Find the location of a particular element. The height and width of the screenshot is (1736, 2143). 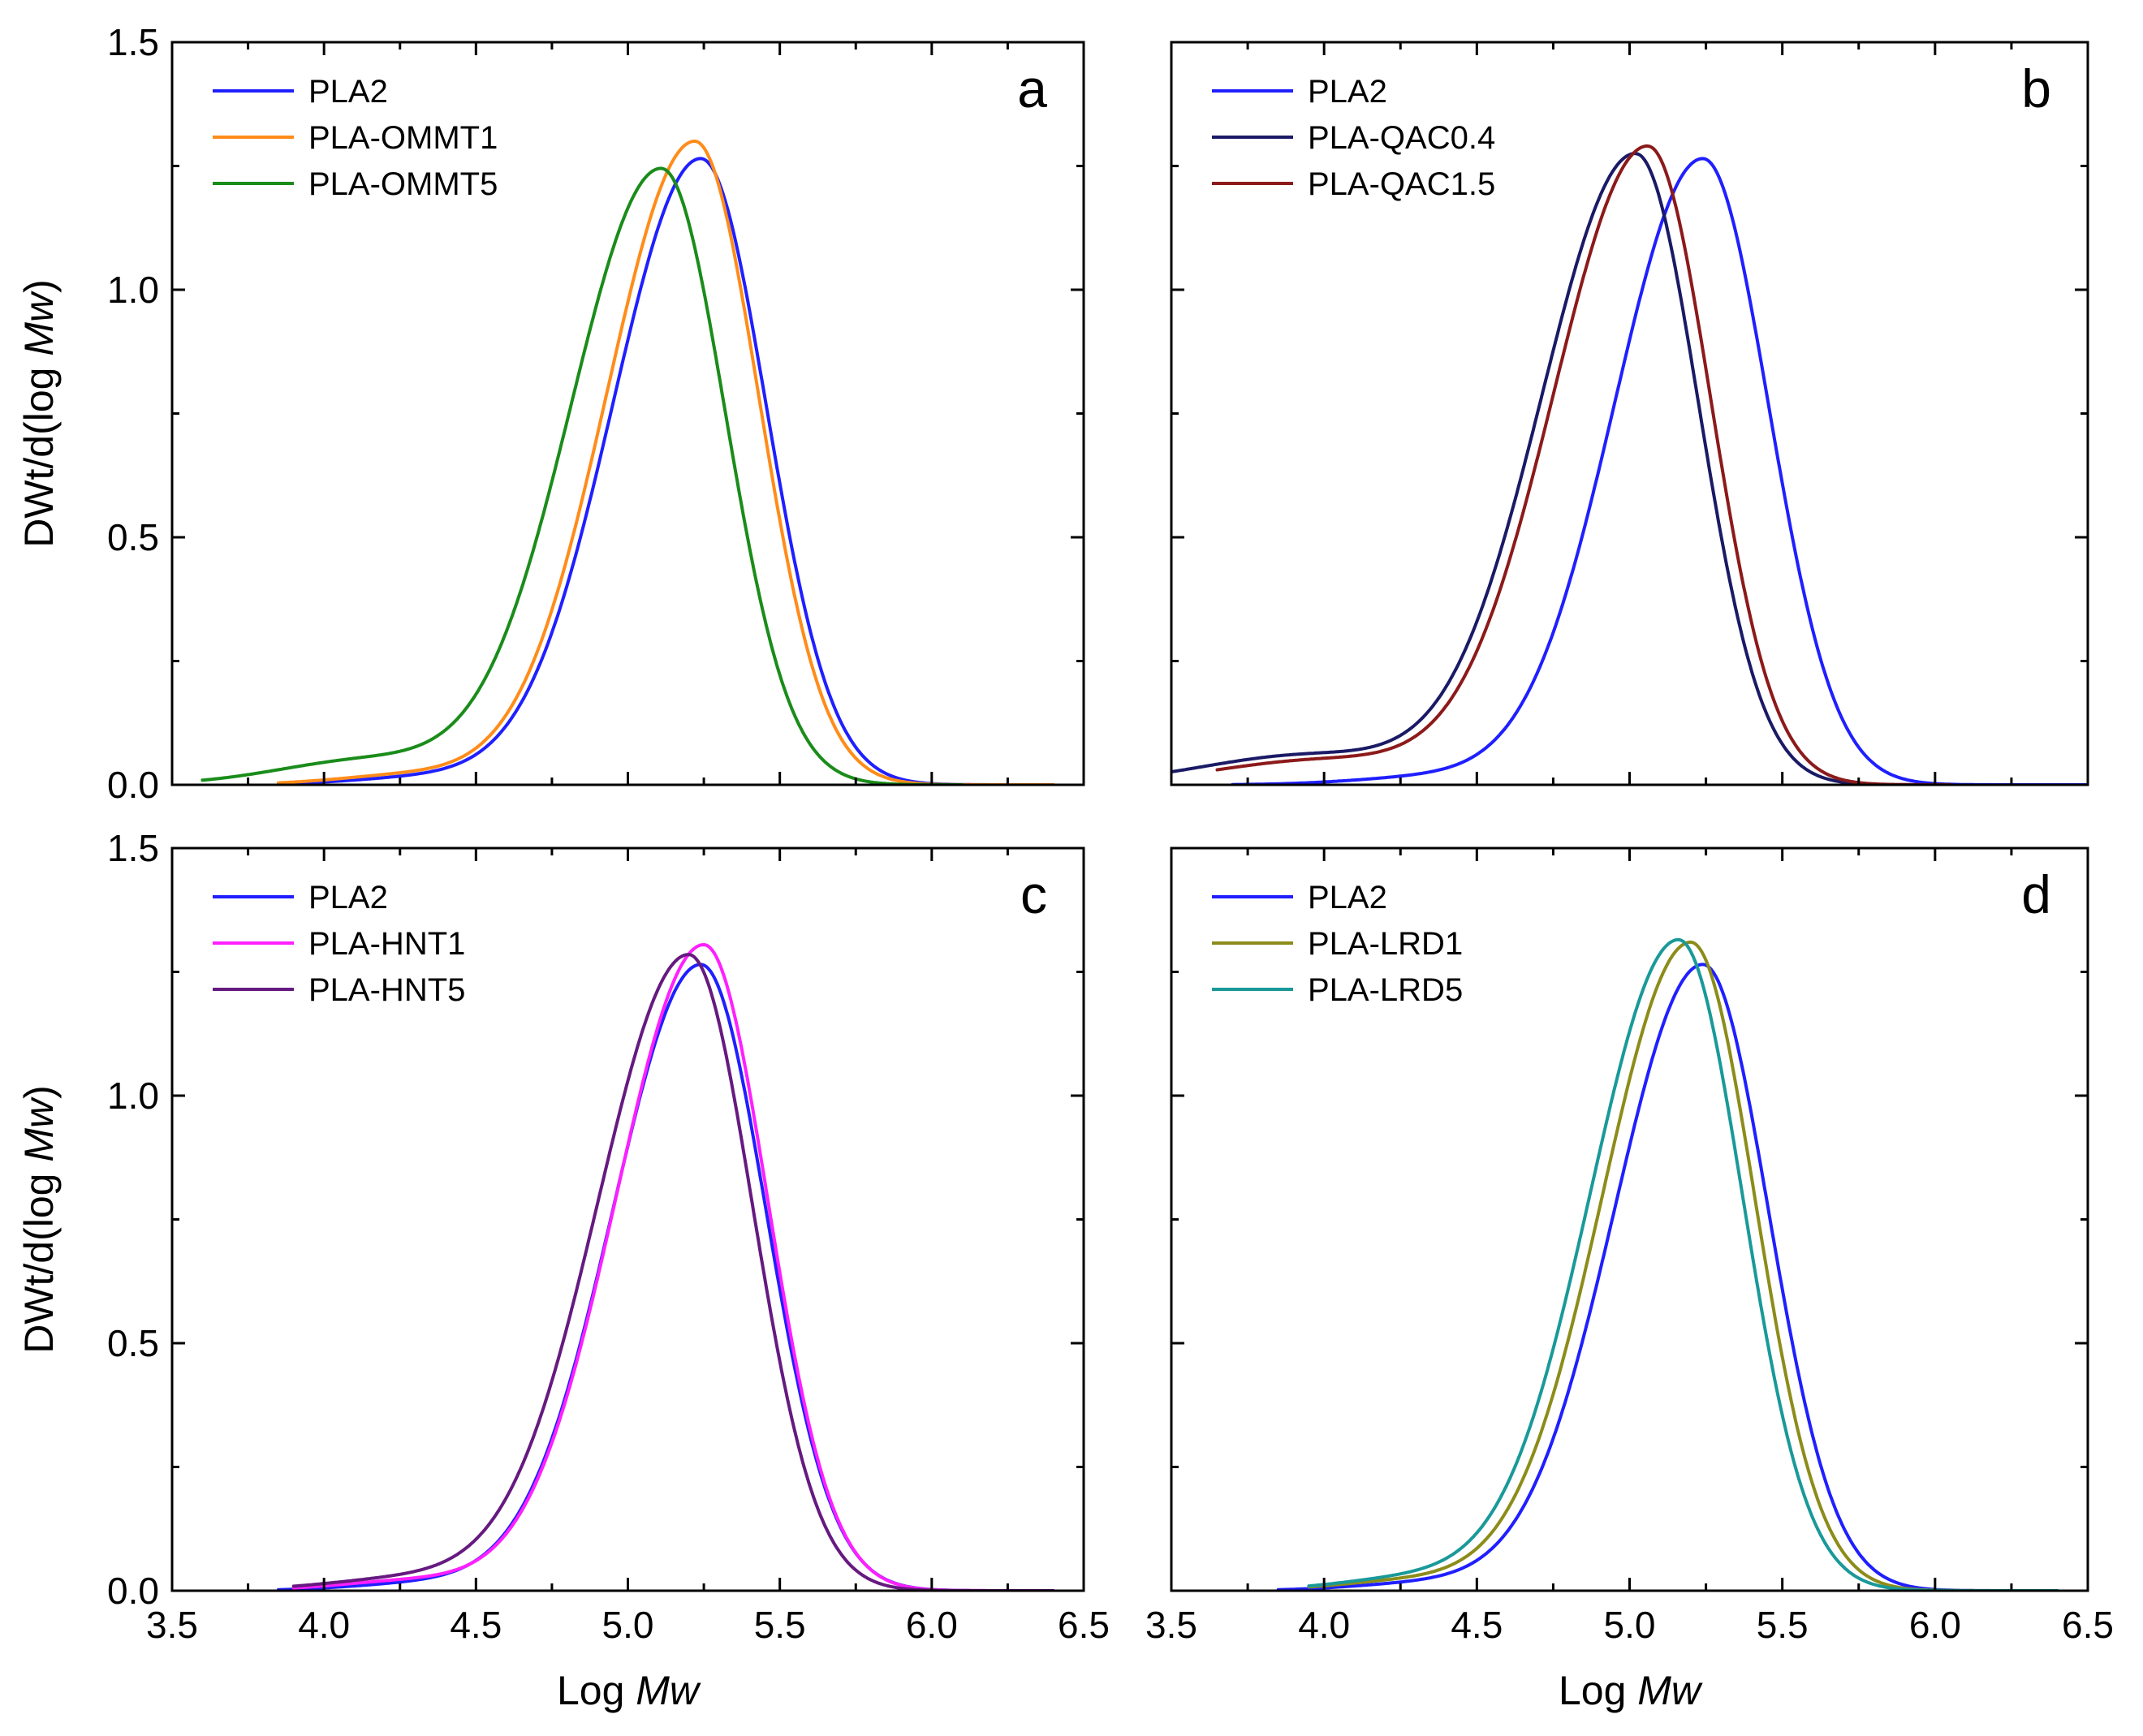

legend-label: PLA-LRD1 is located at coordinates (1385, 944).